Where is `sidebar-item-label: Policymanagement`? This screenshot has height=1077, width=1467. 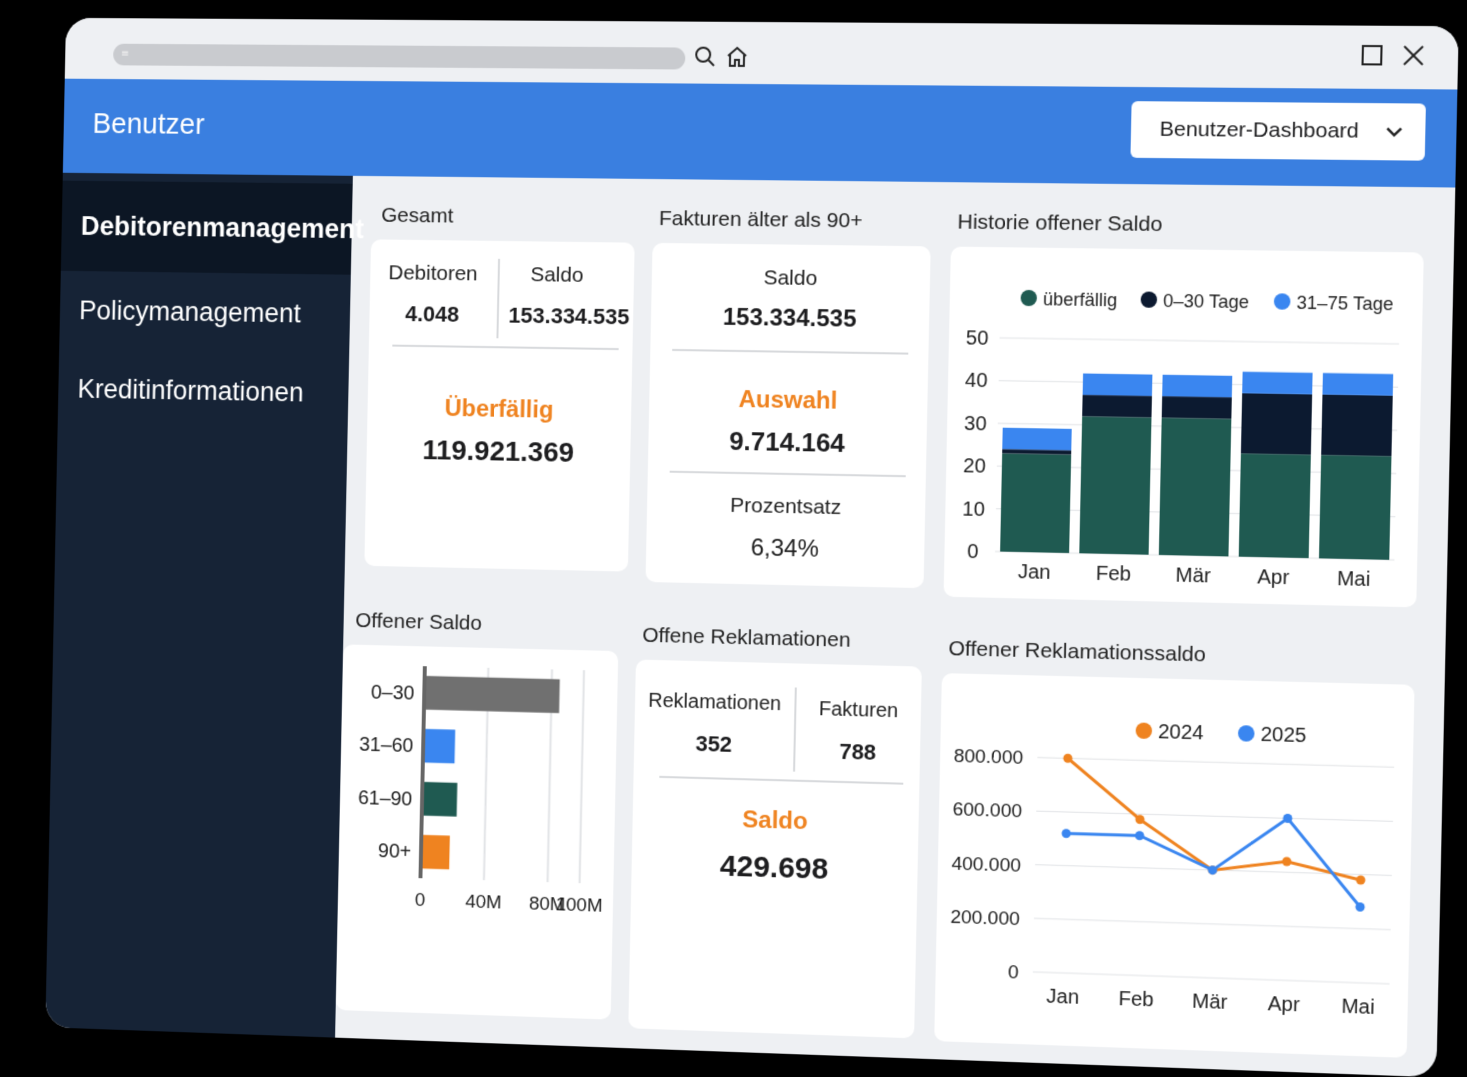 sidebar-item-label: Policymanagement is located at coordinates (190, 312).